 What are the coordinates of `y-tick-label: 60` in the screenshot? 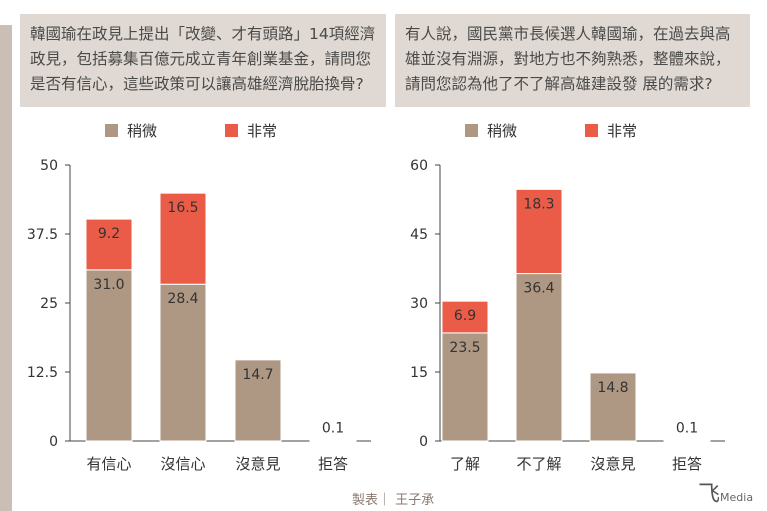 It's located at (419, 166).